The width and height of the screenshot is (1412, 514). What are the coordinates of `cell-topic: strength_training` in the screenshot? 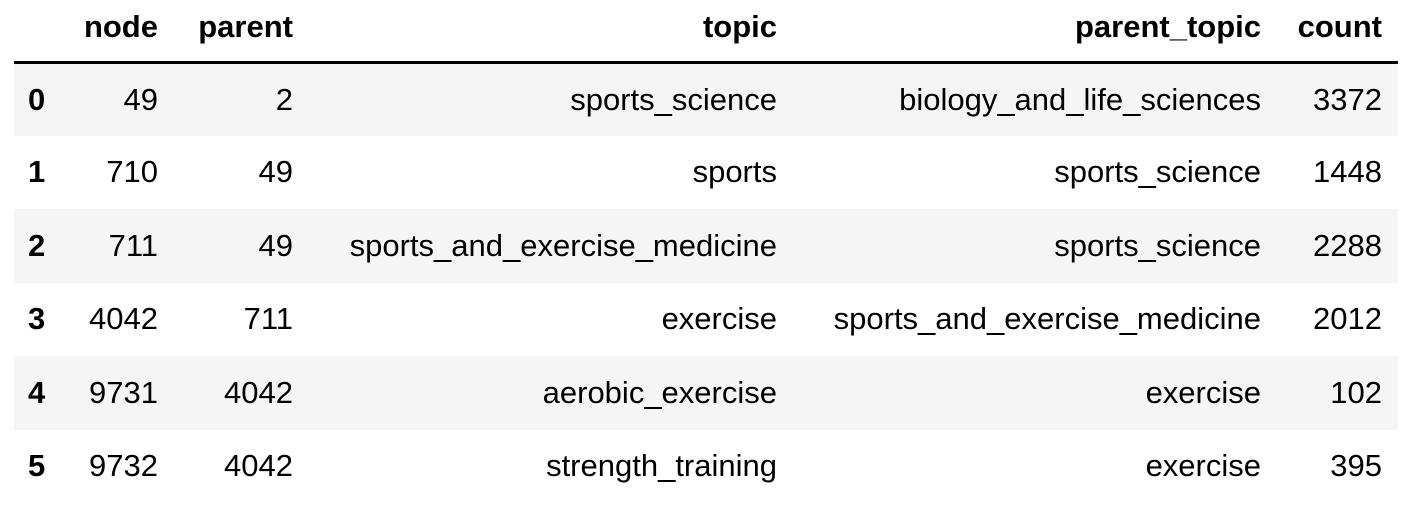 It's located at (661, 466).